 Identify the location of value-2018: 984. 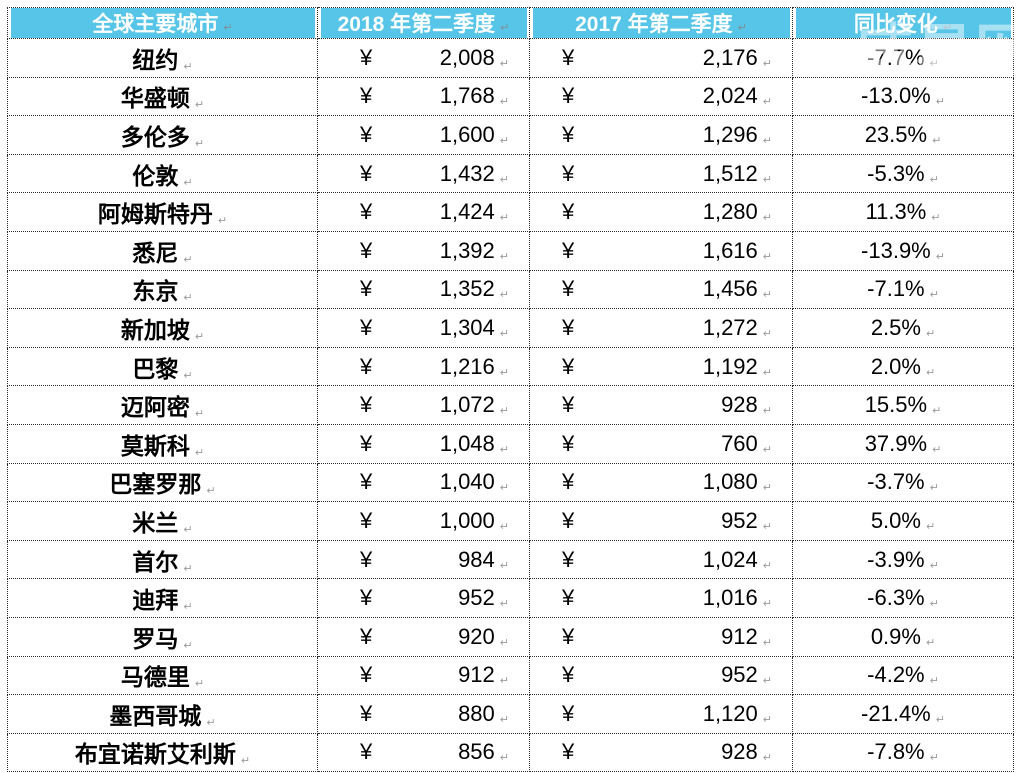
(476, 559).